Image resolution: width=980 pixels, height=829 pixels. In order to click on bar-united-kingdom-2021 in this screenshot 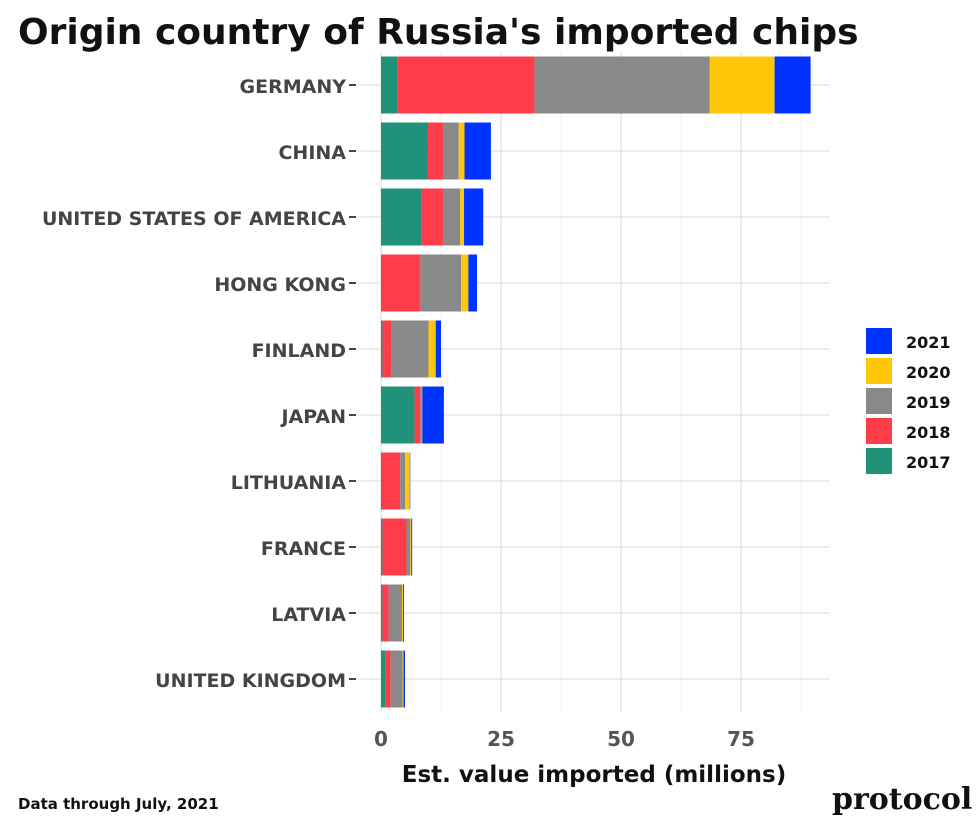, I will do `click(404, 679)`.